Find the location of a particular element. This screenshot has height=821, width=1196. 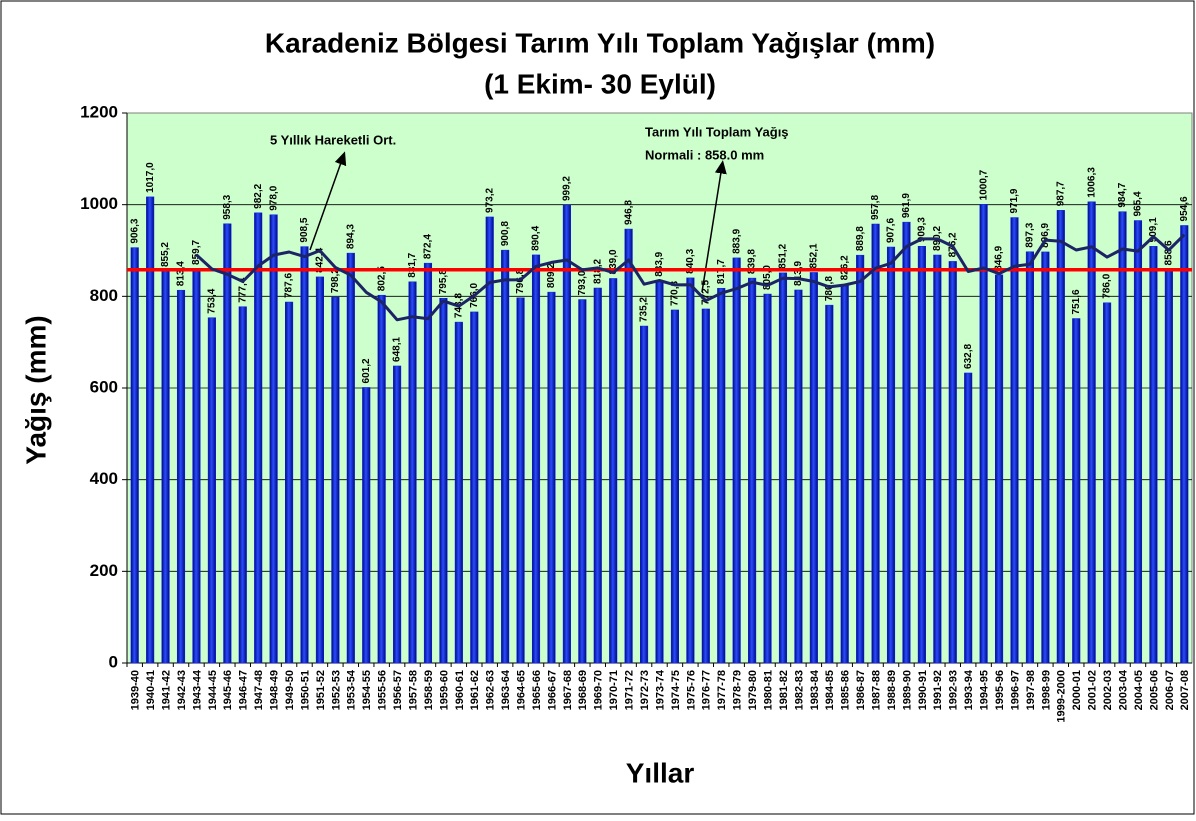

value-label: 852,1 is located at coordinates (813, 255).